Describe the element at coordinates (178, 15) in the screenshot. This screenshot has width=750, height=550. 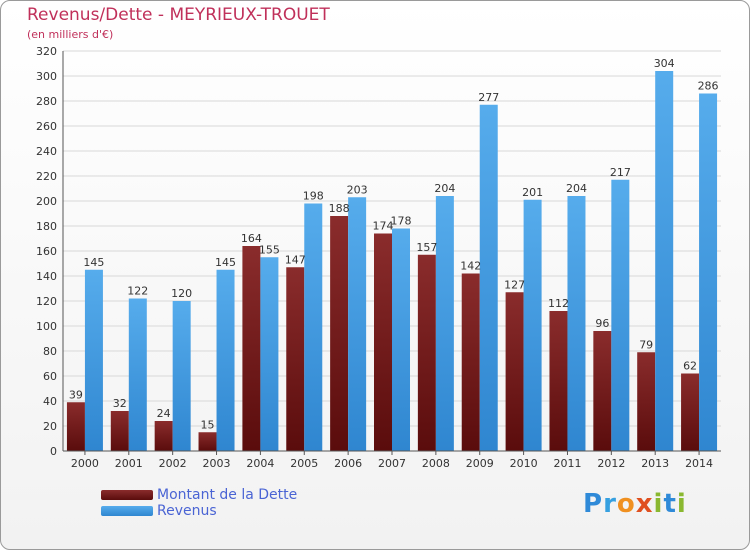
I see `chart-title: Revenus/Dette - MEYRIEUX-TROUET` at that location.